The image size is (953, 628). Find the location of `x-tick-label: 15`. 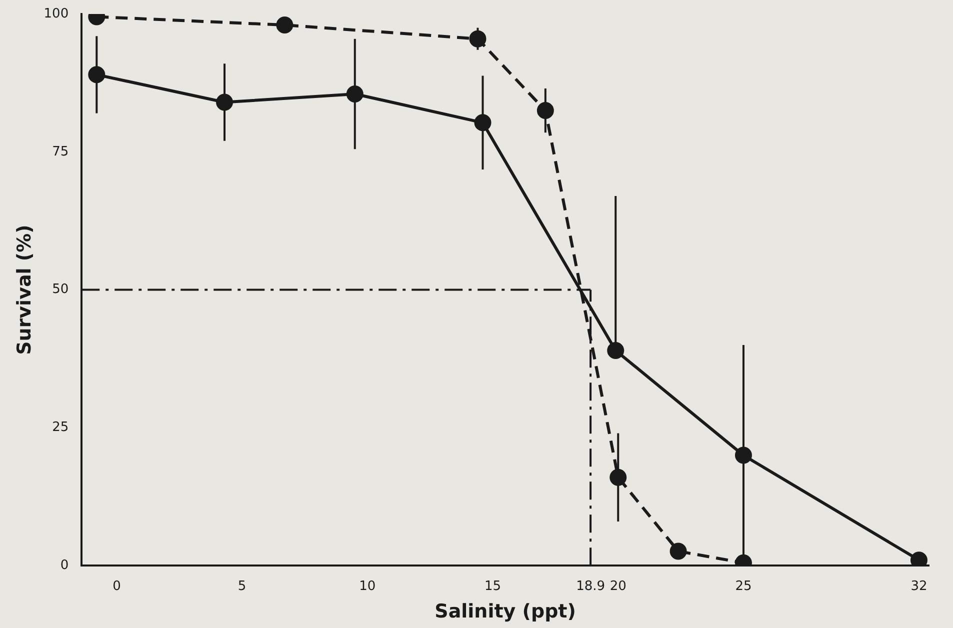

x-tick-label: 15 is located at coordinates (493, 586).